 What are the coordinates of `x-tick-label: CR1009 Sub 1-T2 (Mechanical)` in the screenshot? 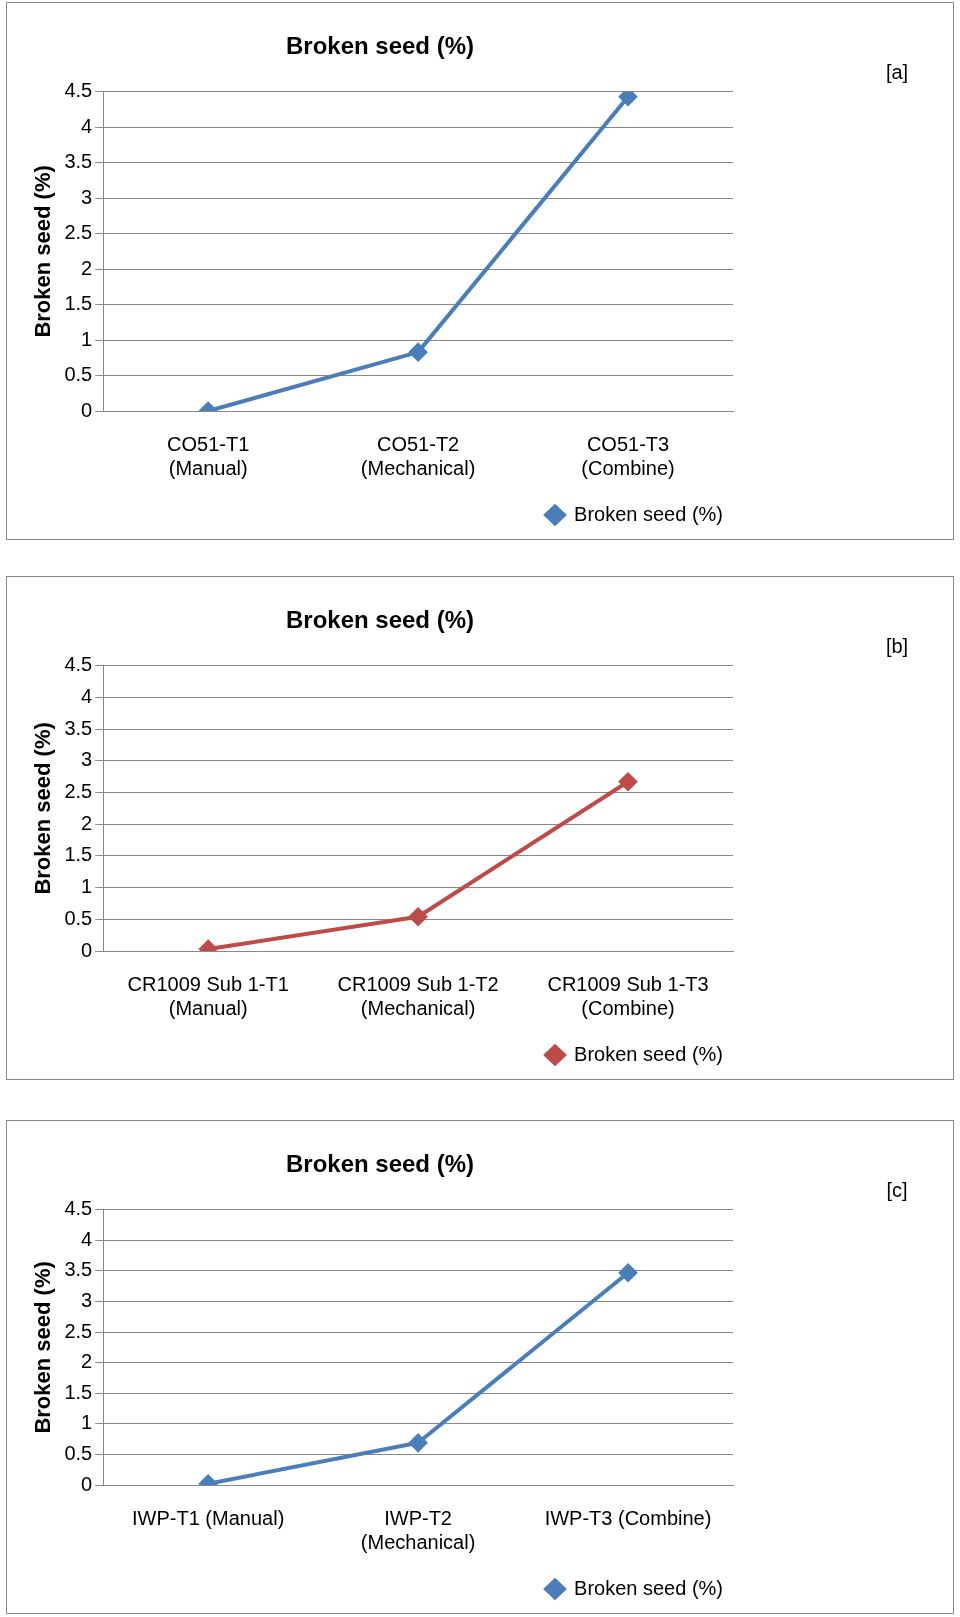 It's located at (418, 995).